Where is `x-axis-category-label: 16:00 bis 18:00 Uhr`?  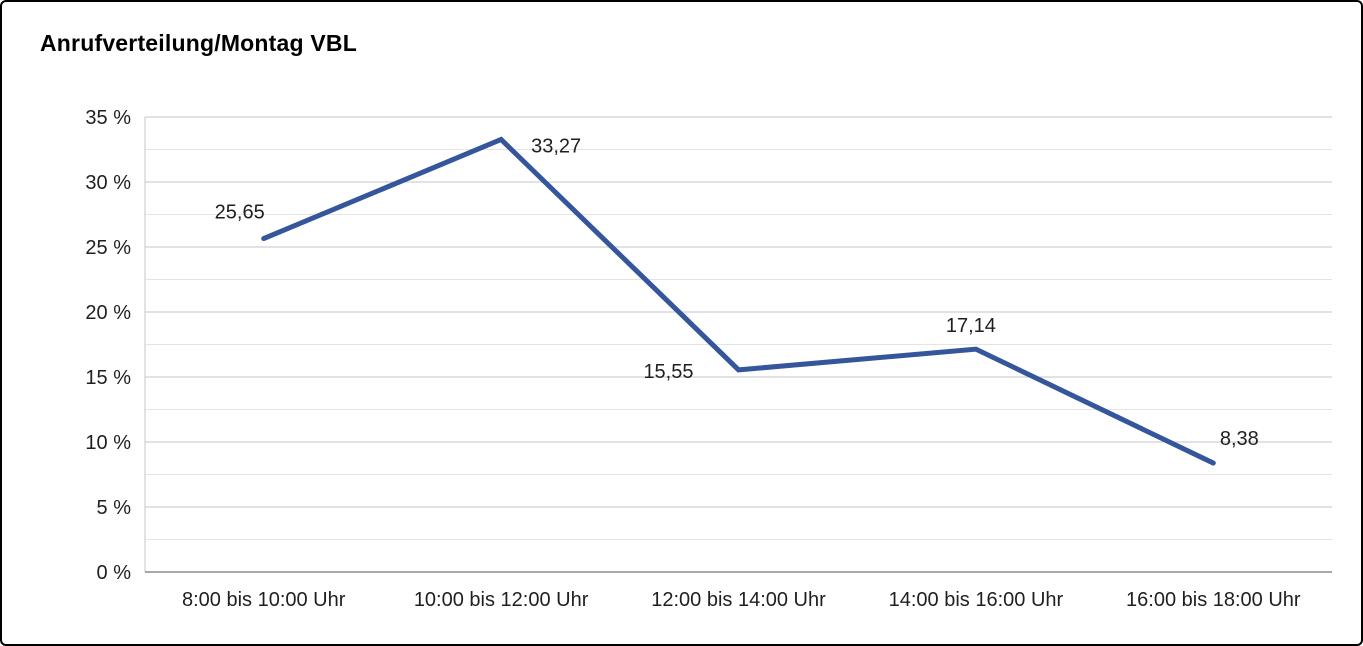 x-axis-category-label: 16:00 bis 18:00 Uhr is located at coordinates (1213, 600).